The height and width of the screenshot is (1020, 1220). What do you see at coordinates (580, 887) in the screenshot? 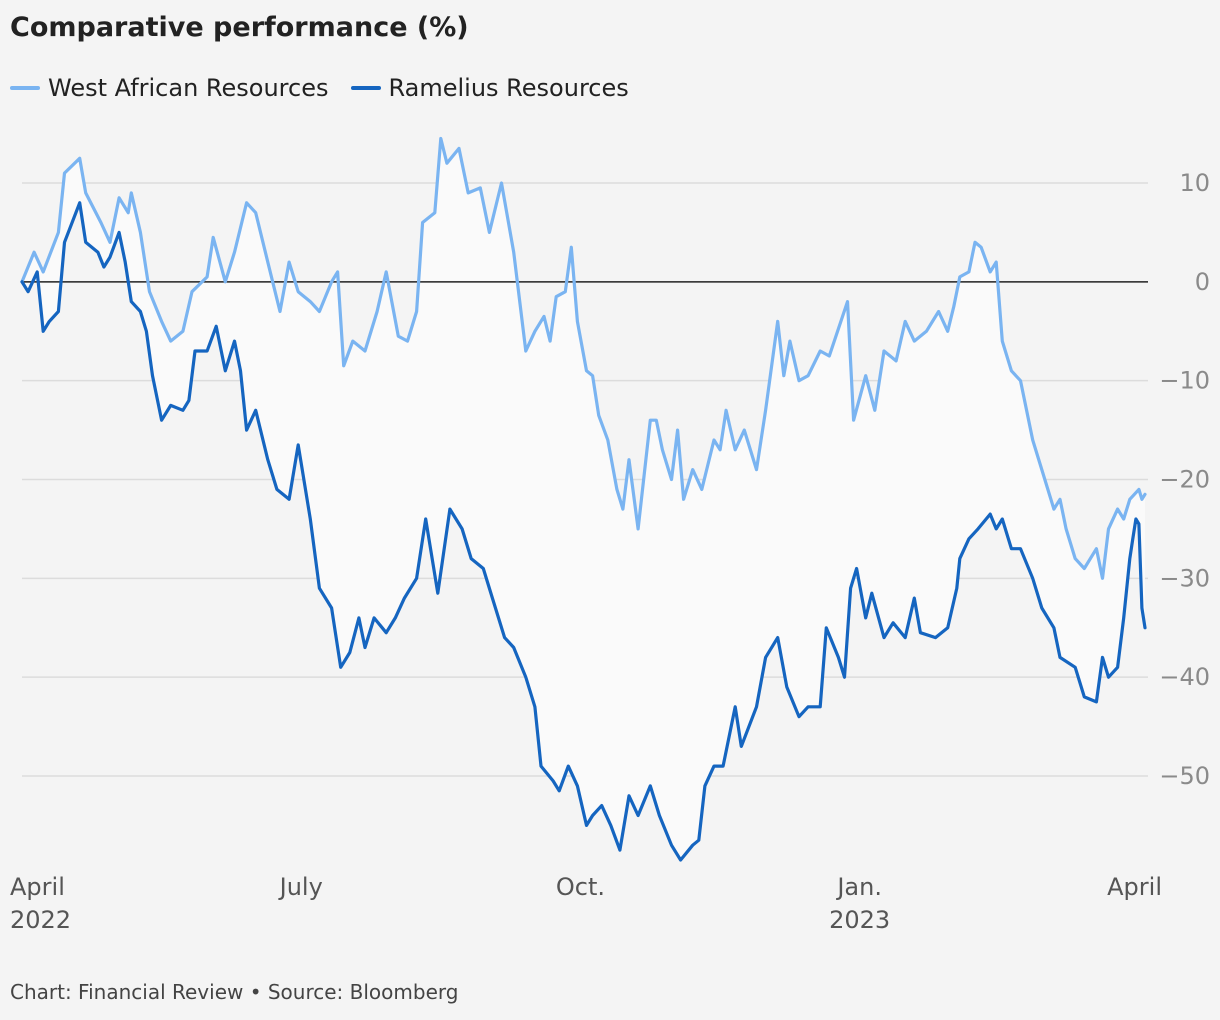
I see `x-tick-label: Oct.` at bounding box center [580, 887].